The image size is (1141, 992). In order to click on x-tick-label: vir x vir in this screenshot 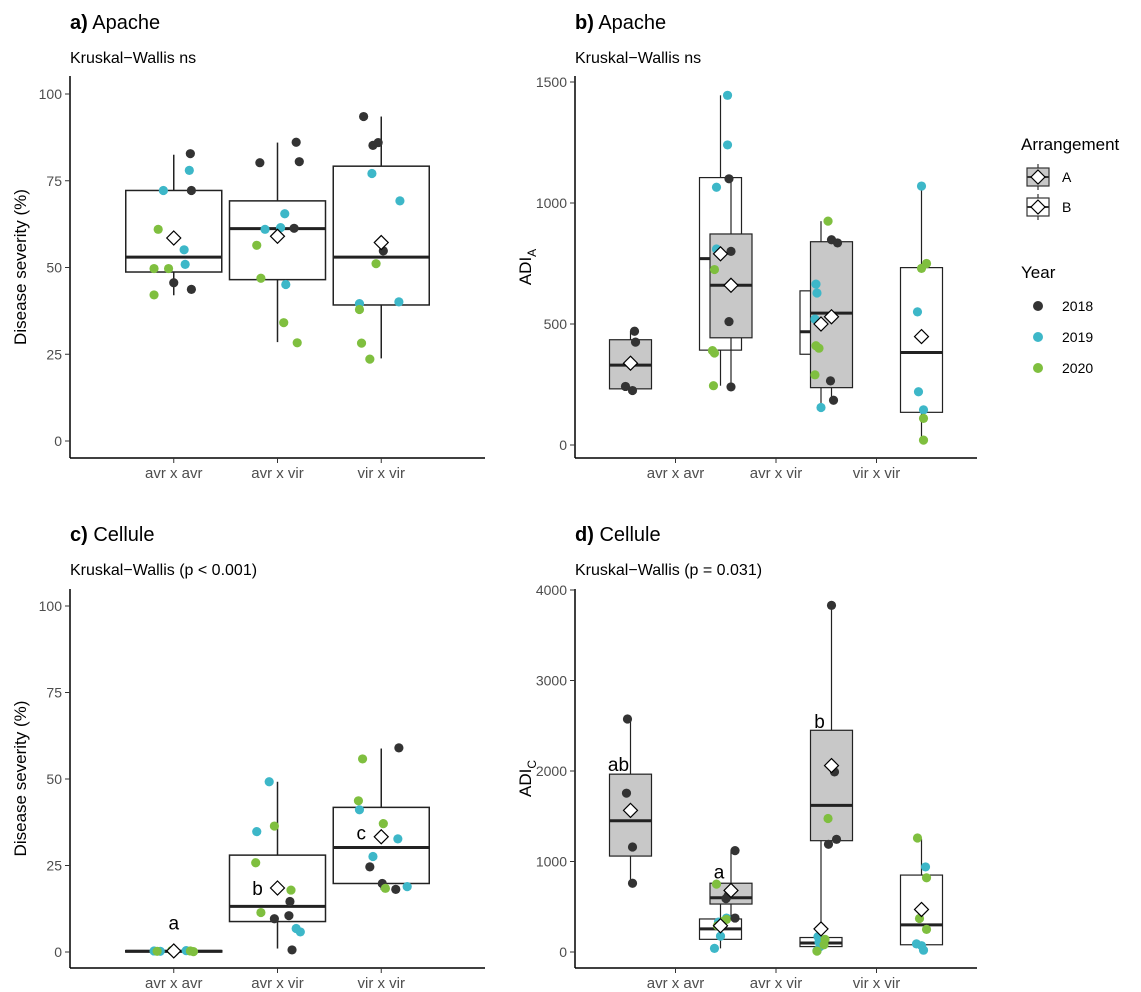, I will do `click(382, 983)`.